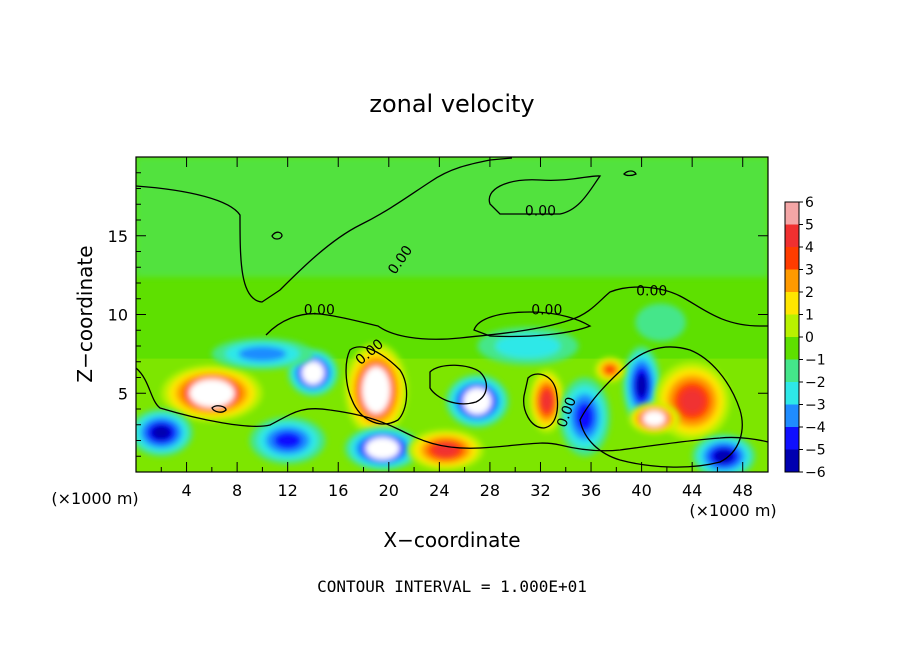 This screenshot has height=654, width=904. What do you see at coordinates (288, 490) in the screenshot?
I see `x-tick-label: 12` at bounding box center [288, 490].